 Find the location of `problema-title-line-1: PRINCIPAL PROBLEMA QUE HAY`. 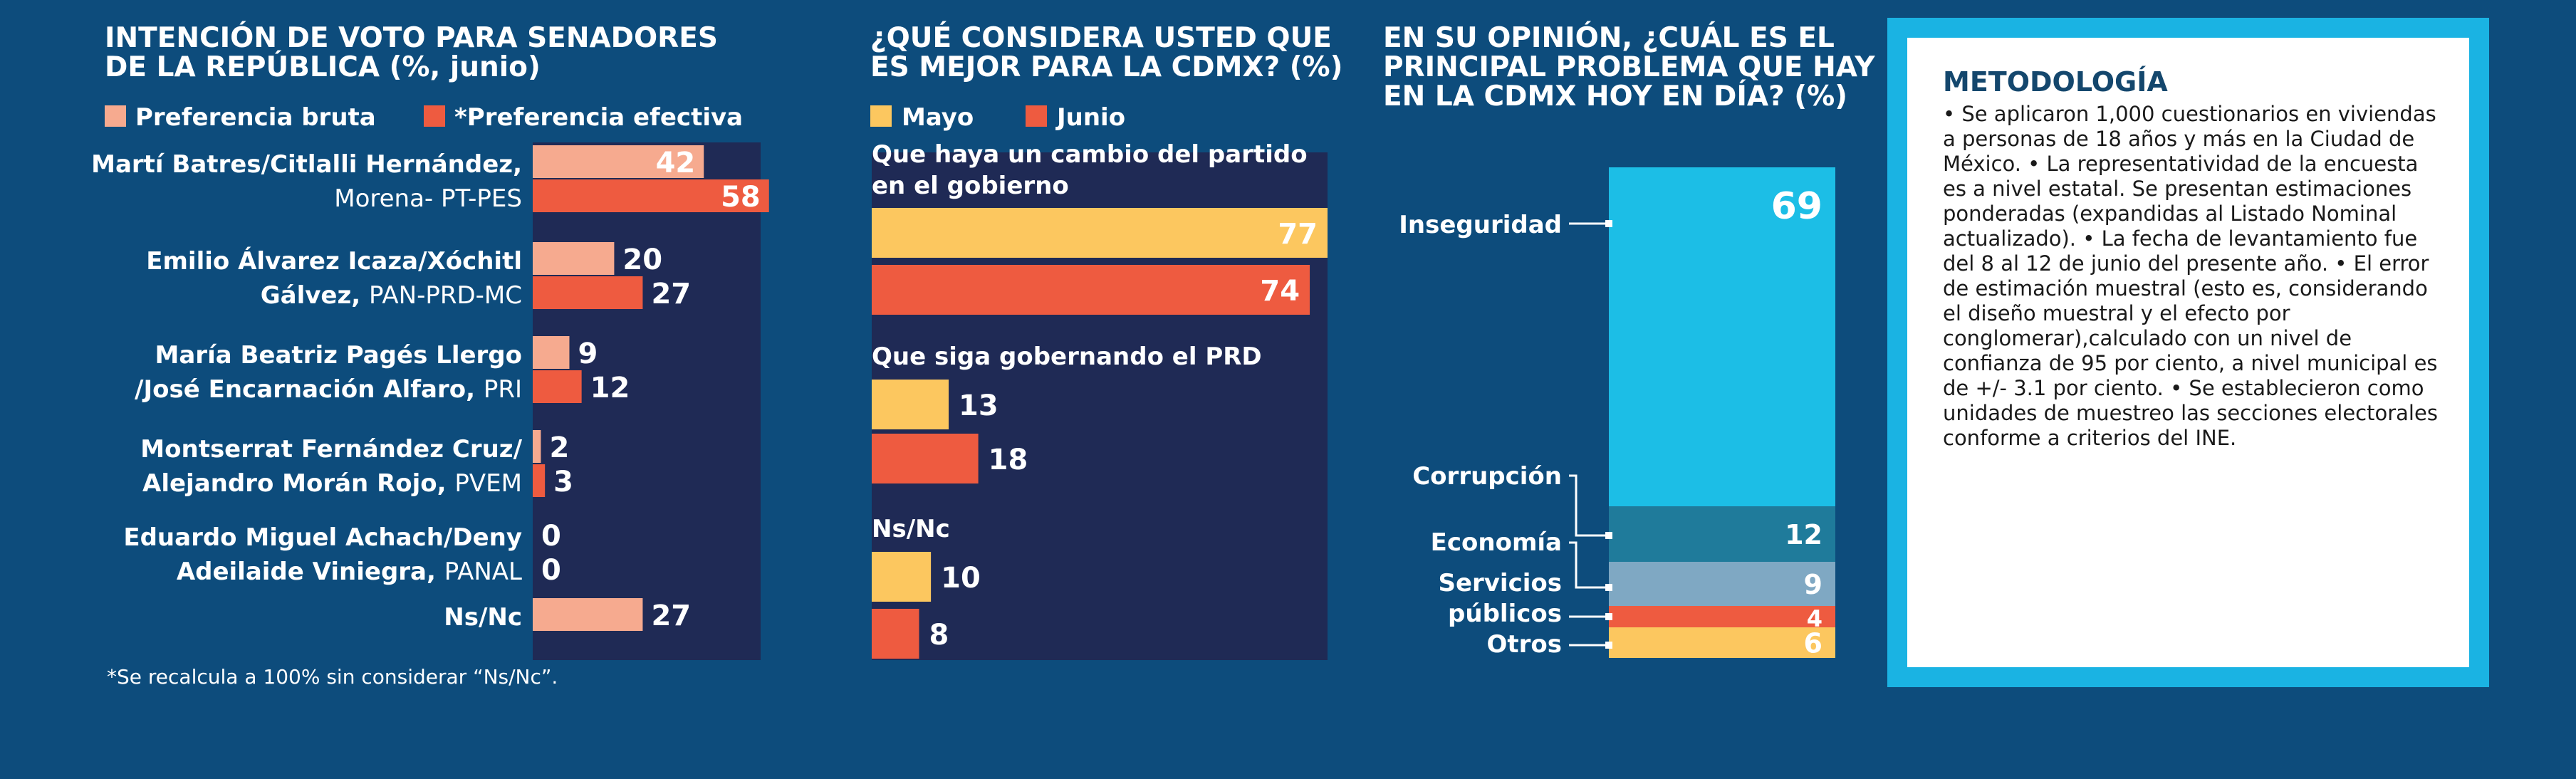

problema-title-line-1: PRINCIPAL PROBLEMA QUE HAY is located at coordinates (1629, 67).